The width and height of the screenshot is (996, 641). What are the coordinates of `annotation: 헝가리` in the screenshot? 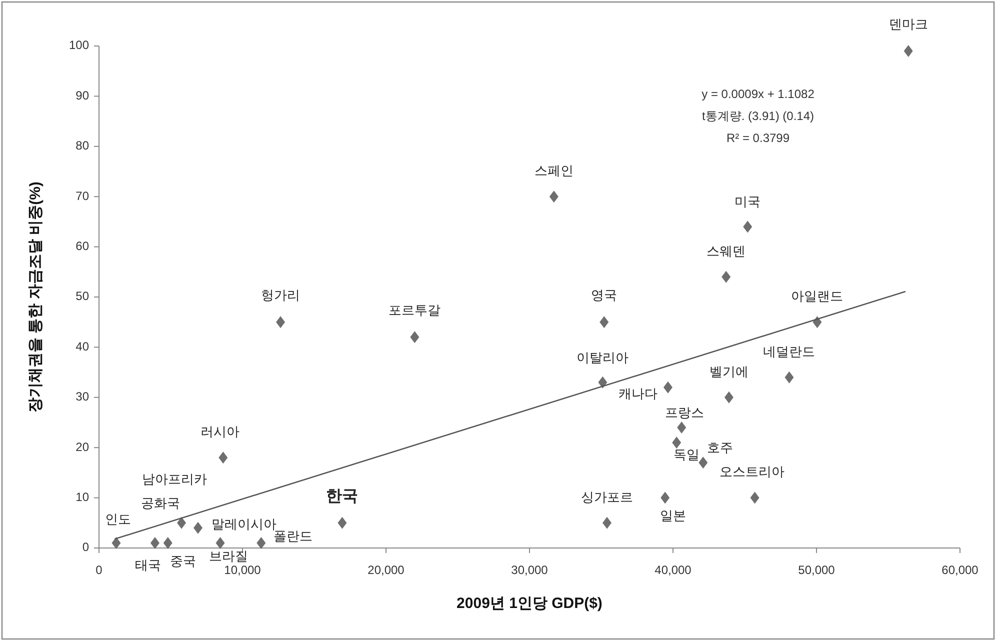 It's located at (280, 295).